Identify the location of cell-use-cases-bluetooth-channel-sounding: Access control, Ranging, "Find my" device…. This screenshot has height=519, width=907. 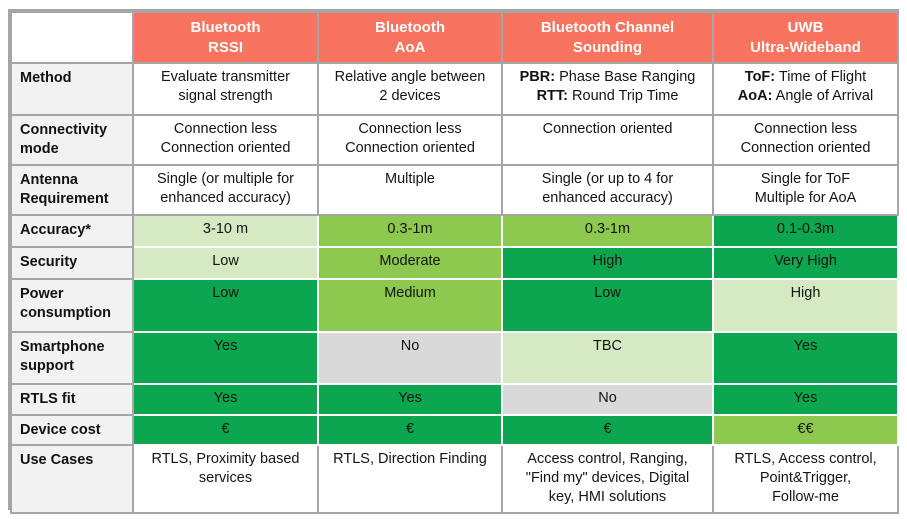
(607, 479).